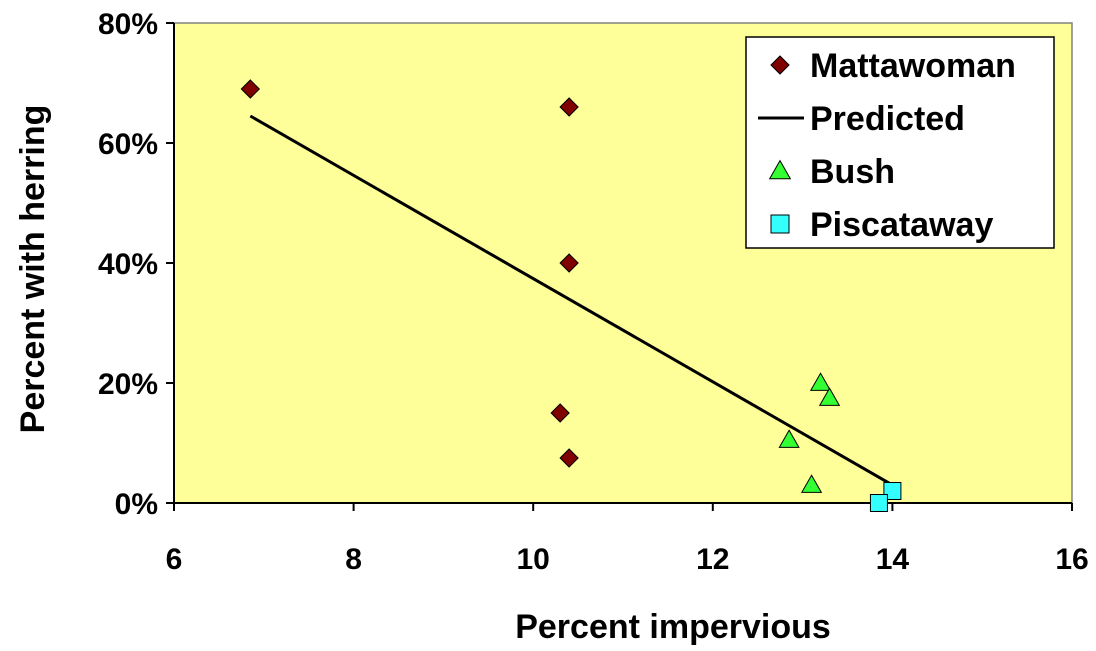 The image size is (1096, 651). I want to click on legend-label-mattawoman: Mattawoman, so click(913, 66).